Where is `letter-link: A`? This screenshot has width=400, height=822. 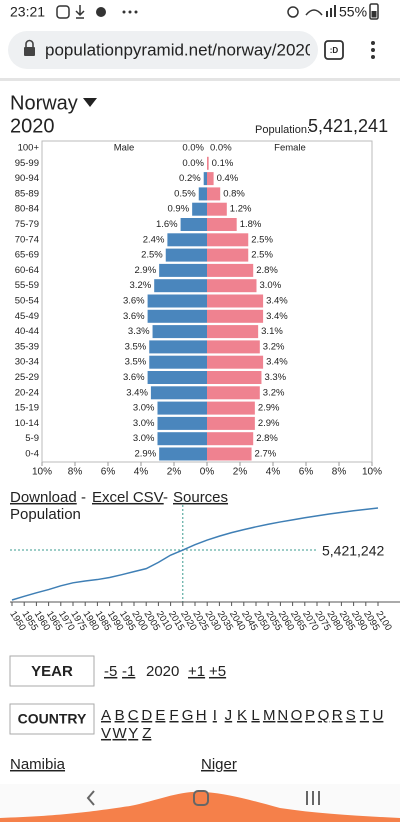
letter-link: A is located at coordinates (106, 715).